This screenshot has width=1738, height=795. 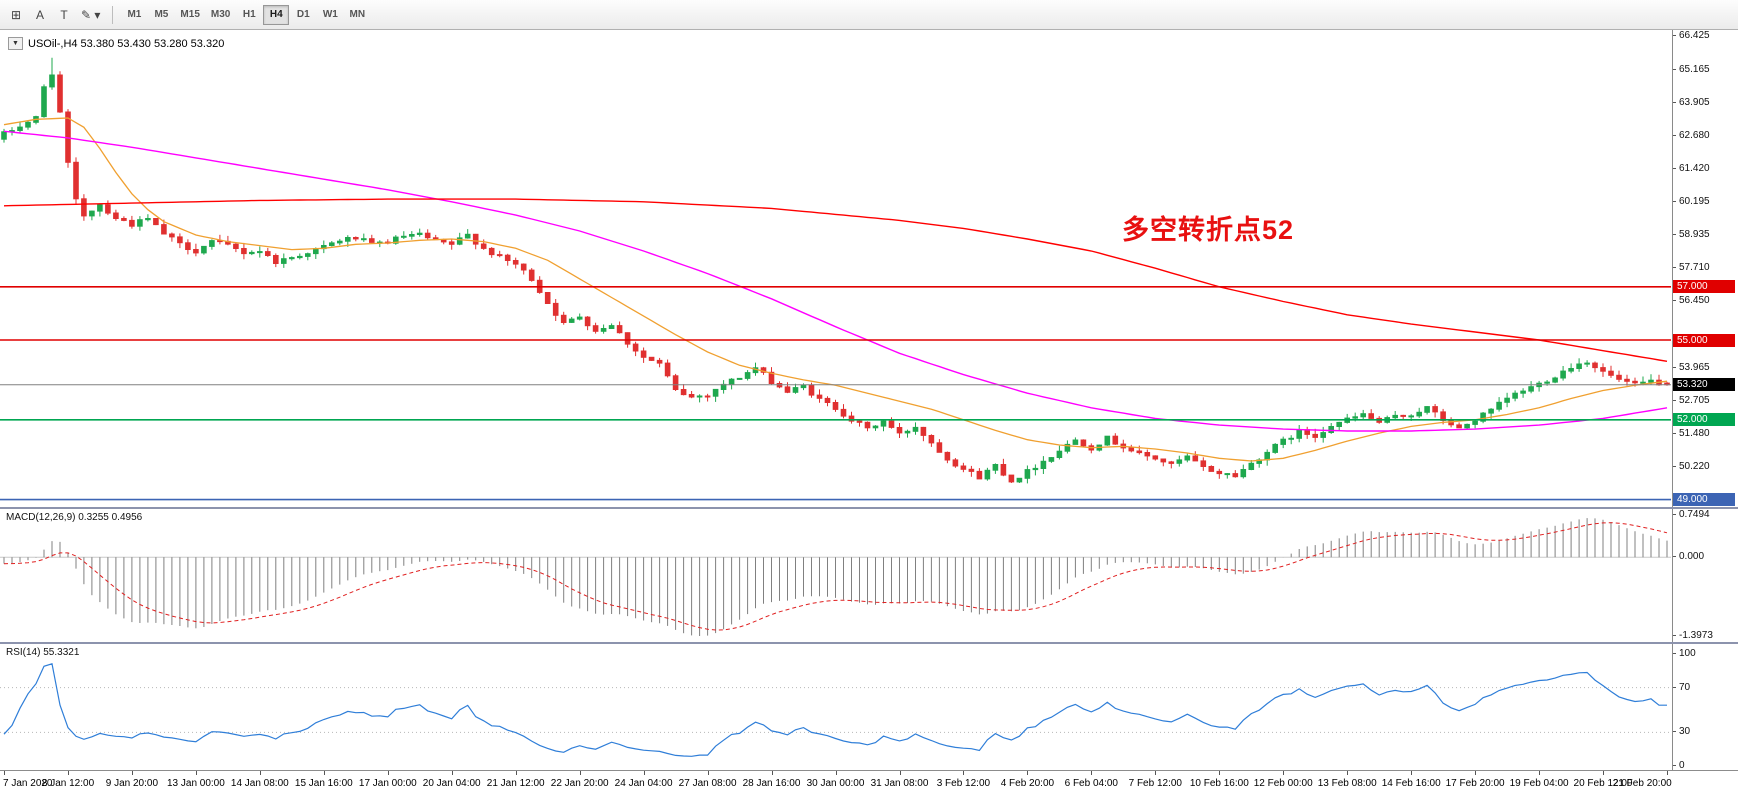 I want to click on timeframe-button-mn: MN, so click(x=357, y=14).